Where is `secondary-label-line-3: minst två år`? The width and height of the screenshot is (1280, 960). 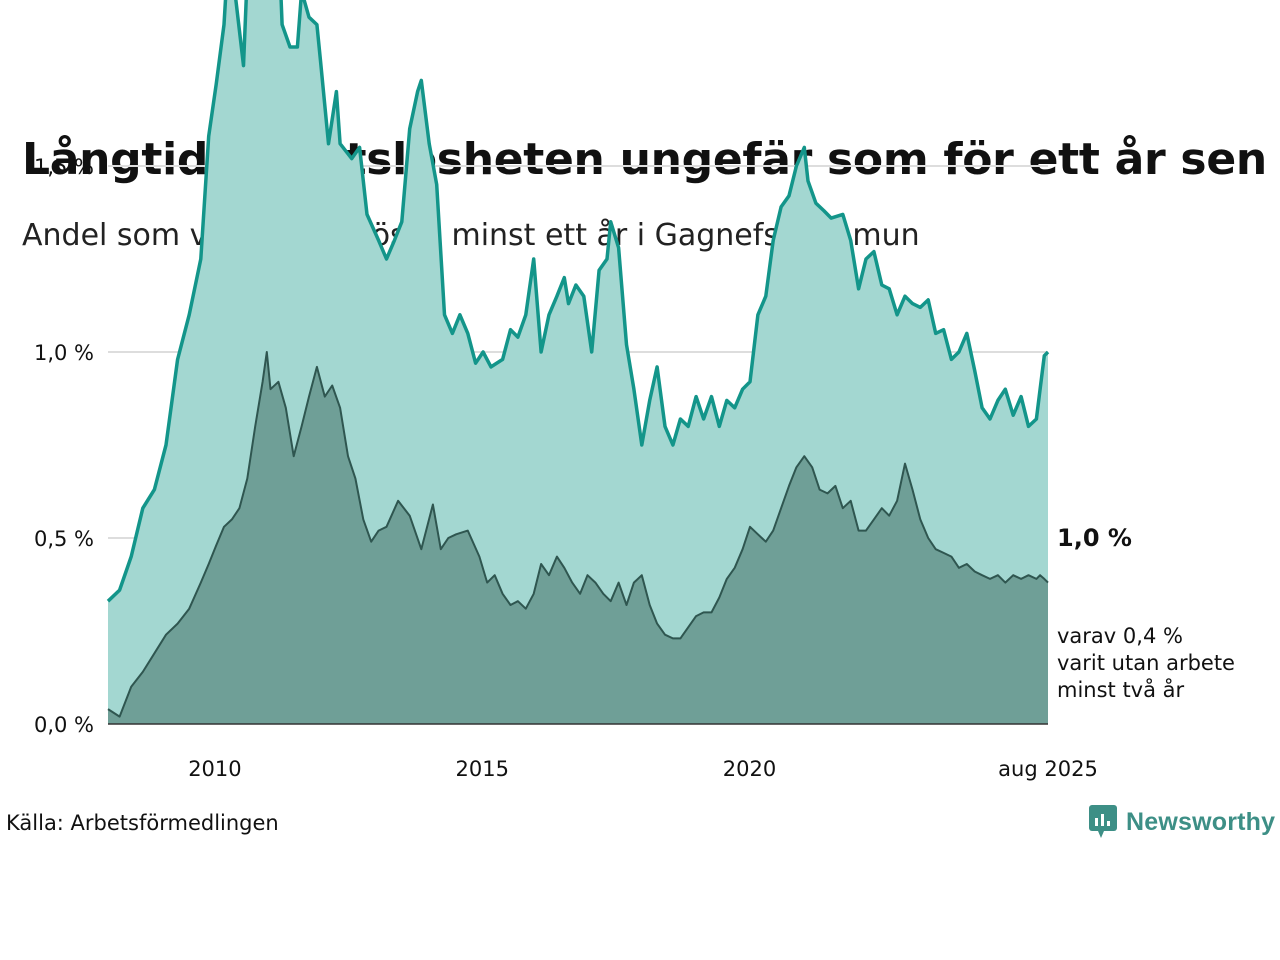 secondary-label-line-3: minst två år is located at coordinates (1121, 689).